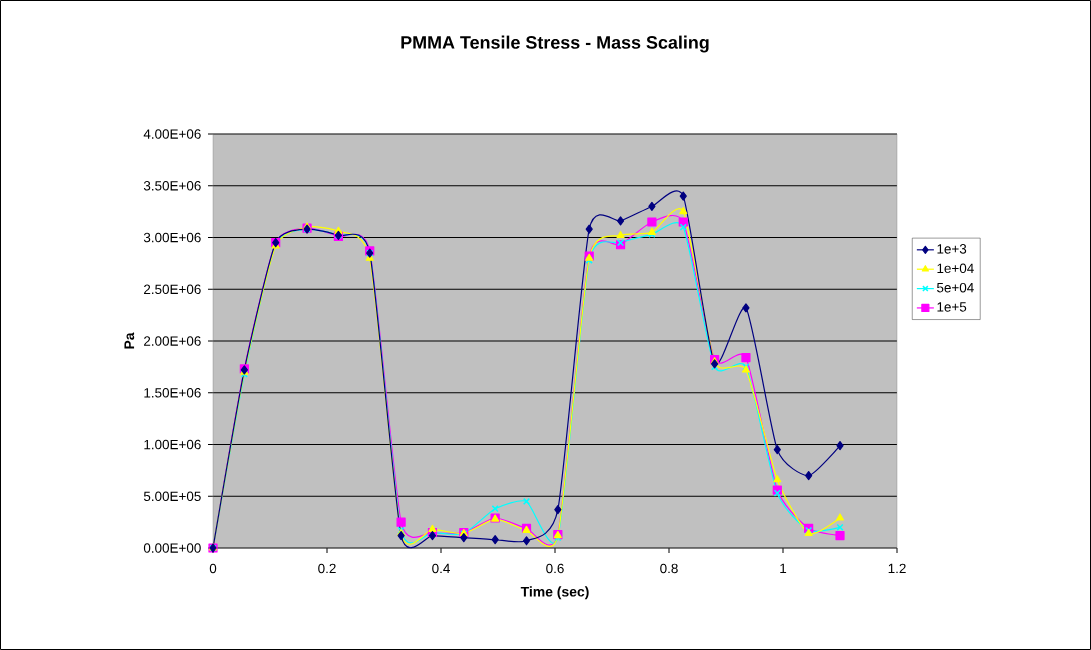 The image size is (1091, 650). Describe the element at coordinates (172, 496) in the screenshot. I see `y-tick-label: 5.00E+05` at that location.